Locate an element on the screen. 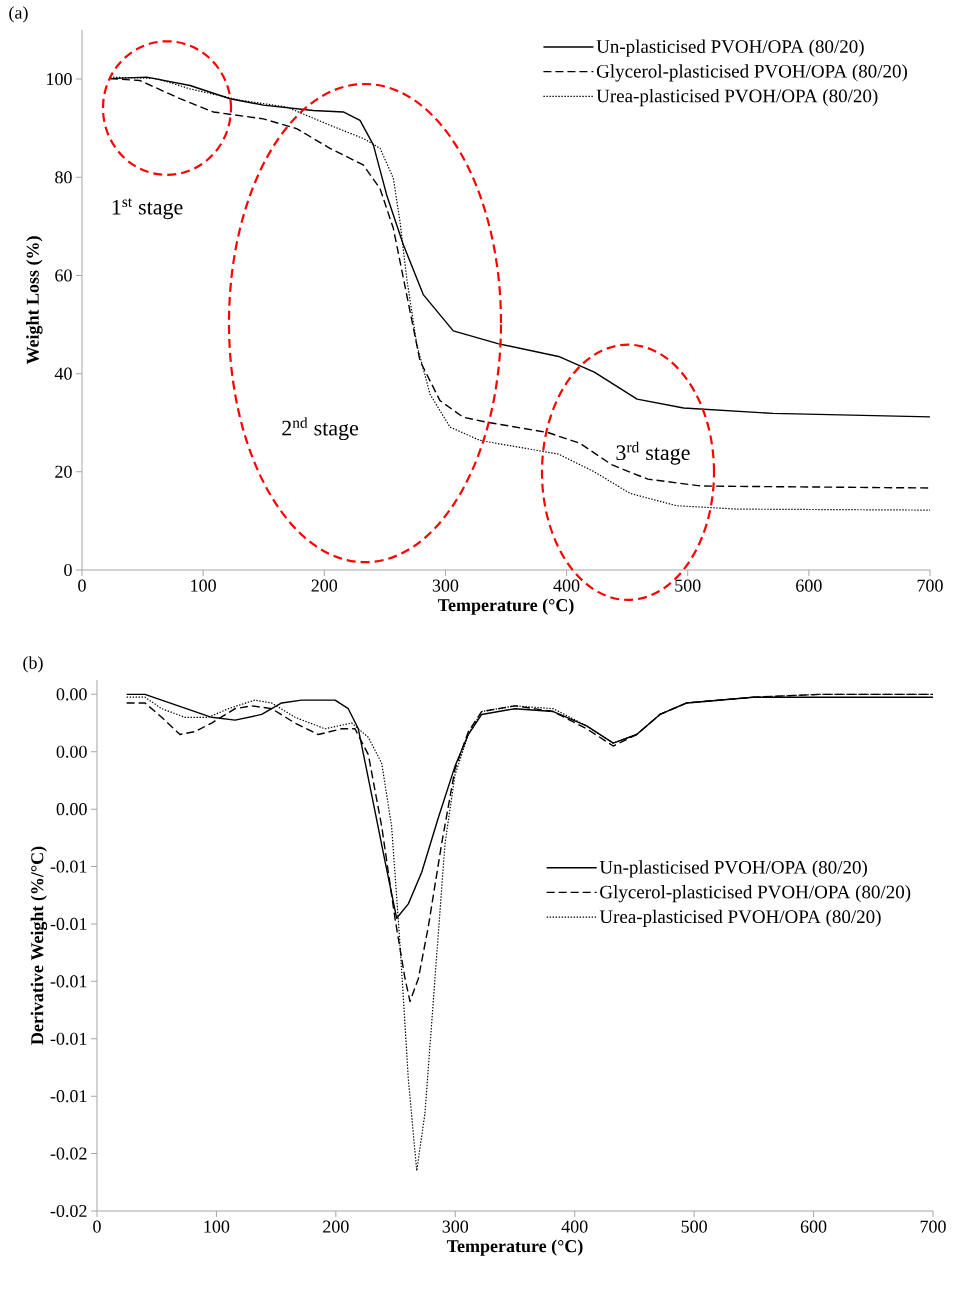 This screenshot has width=957, height=1289. x-tick-label: 0 is located at coordinates (97, 1226).